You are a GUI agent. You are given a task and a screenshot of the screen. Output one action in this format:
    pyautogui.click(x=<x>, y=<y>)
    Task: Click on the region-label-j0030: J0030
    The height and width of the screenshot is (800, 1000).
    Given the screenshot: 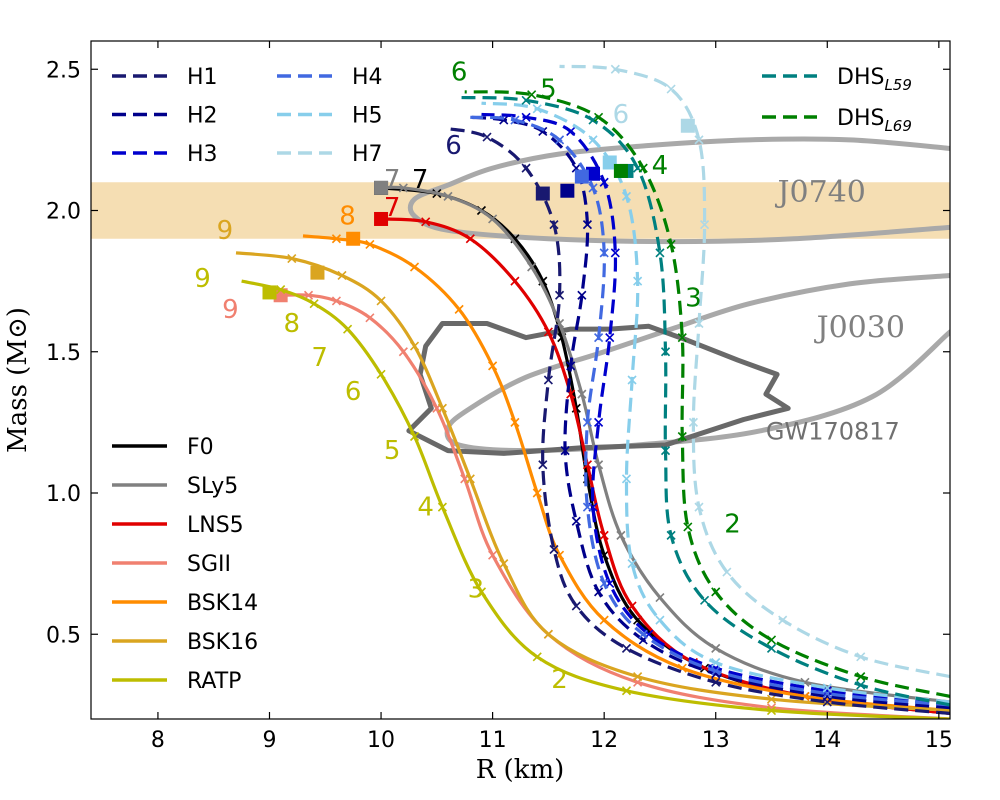 What is the action you would take?
    pyautogui.click(x=859, y=328)
    